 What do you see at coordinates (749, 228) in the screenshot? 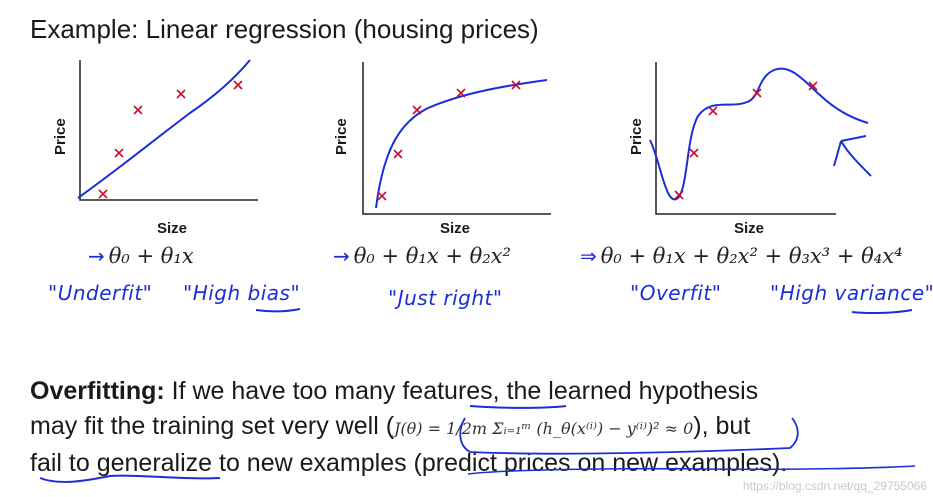
I see `xlabel-plot3: Size` at bounding box center [749, 228].